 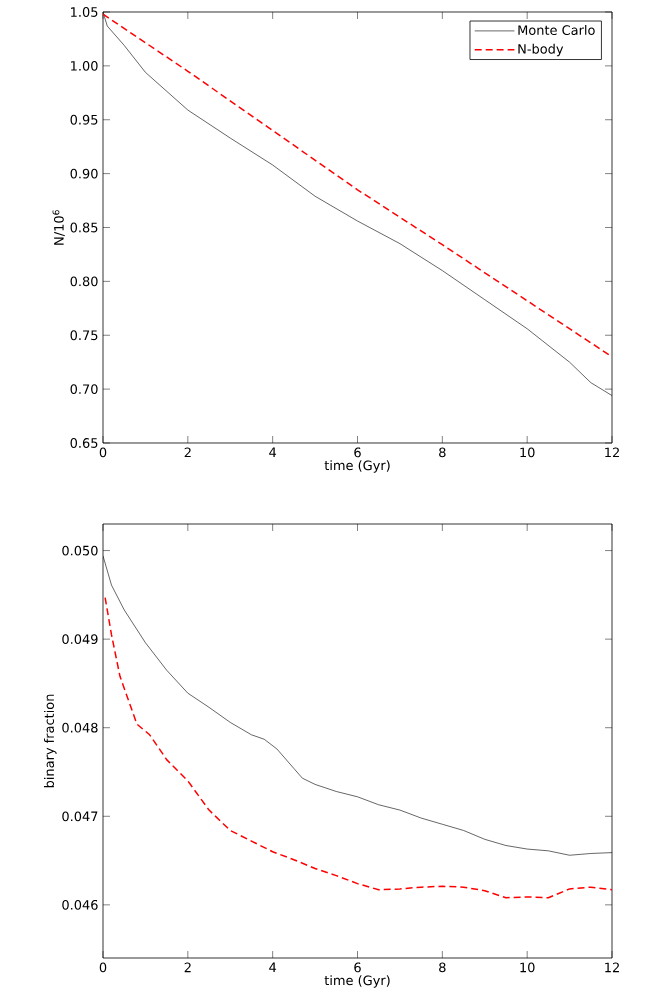 I want to click on y-tick-label: 0.90, so click(x=84, y=173).